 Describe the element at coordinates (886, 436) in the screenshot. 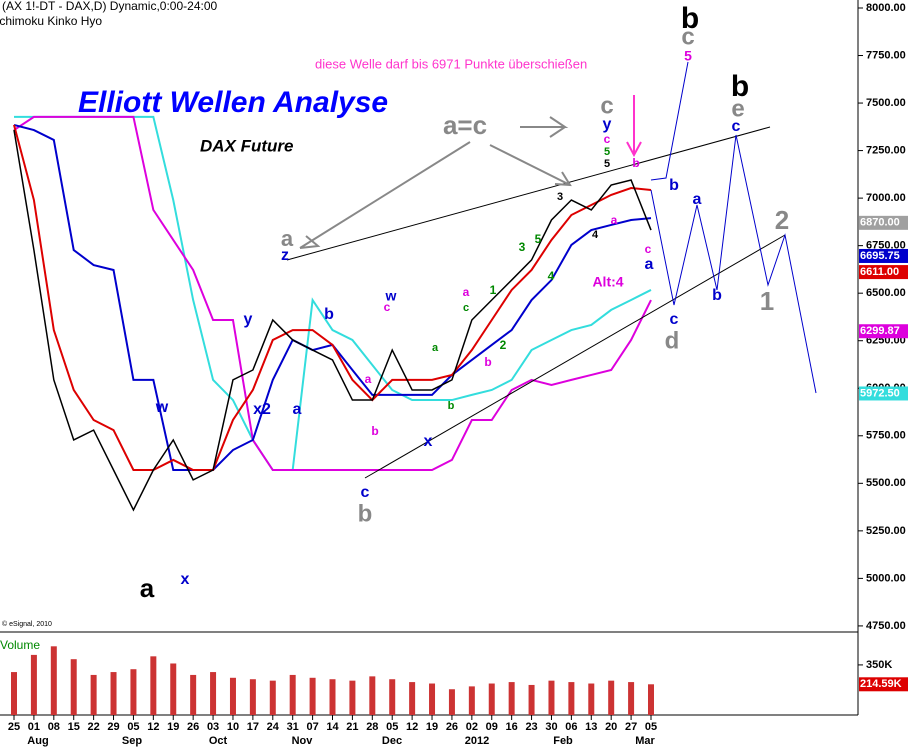

I see `y-tick-label: 5750.00` at that location.